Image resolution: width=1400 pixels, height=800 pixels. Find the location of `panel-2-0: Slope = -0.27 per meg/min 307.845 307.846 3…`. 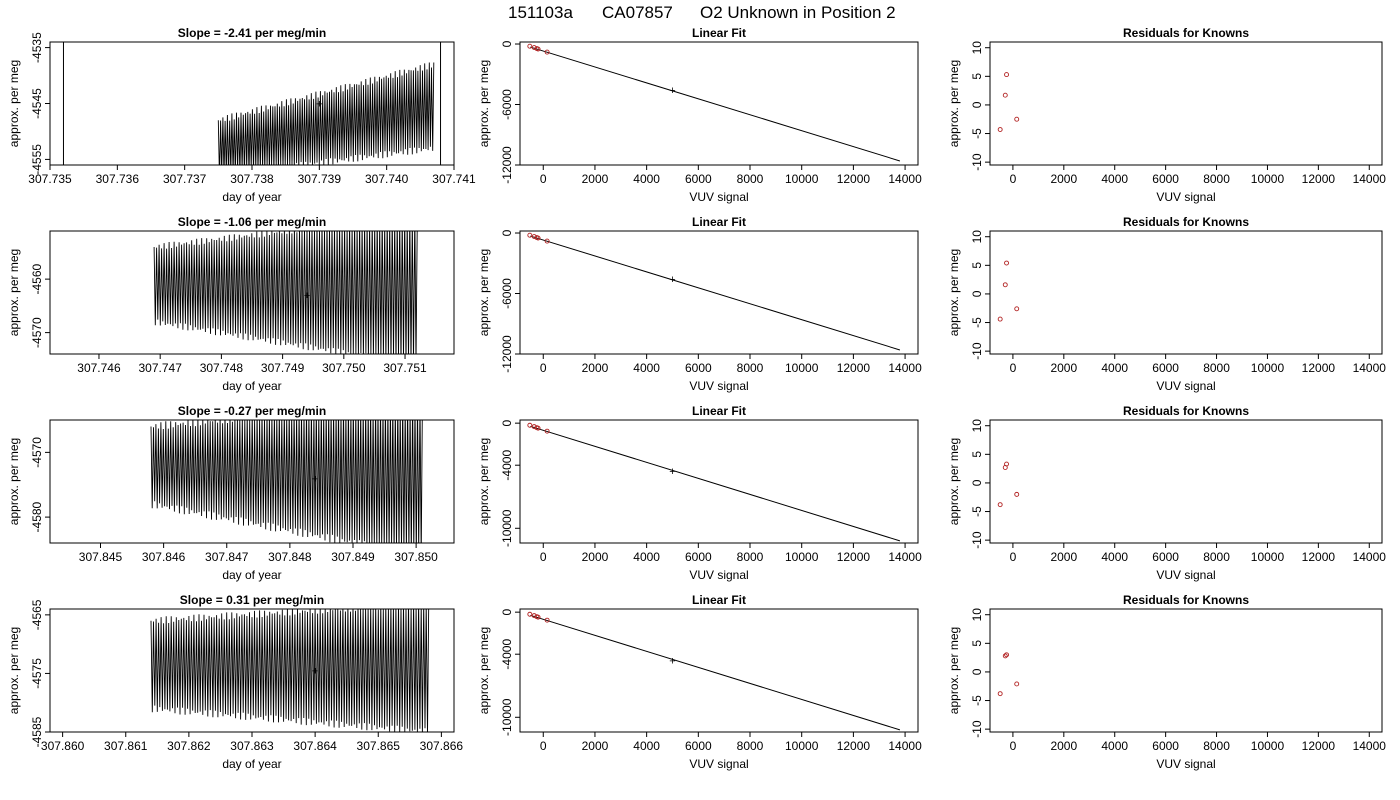

panel-2-0: Slope = -0.27 per meg/min 307.845 307.846 3… is located at coordinates (231, 493).